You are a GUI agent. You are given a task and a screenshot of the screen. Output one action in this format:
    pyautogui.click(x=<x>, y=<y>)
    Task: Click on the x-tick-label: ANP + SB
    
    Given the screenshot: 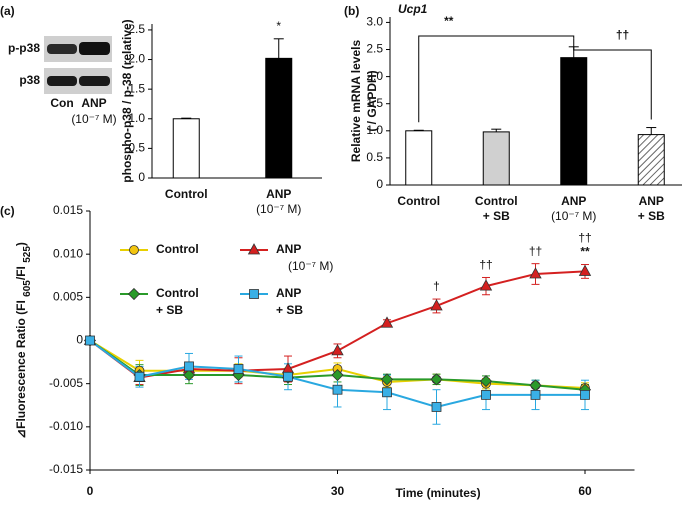 What is the action you would take?
    pyautogui.click(x=651, y=208)
    